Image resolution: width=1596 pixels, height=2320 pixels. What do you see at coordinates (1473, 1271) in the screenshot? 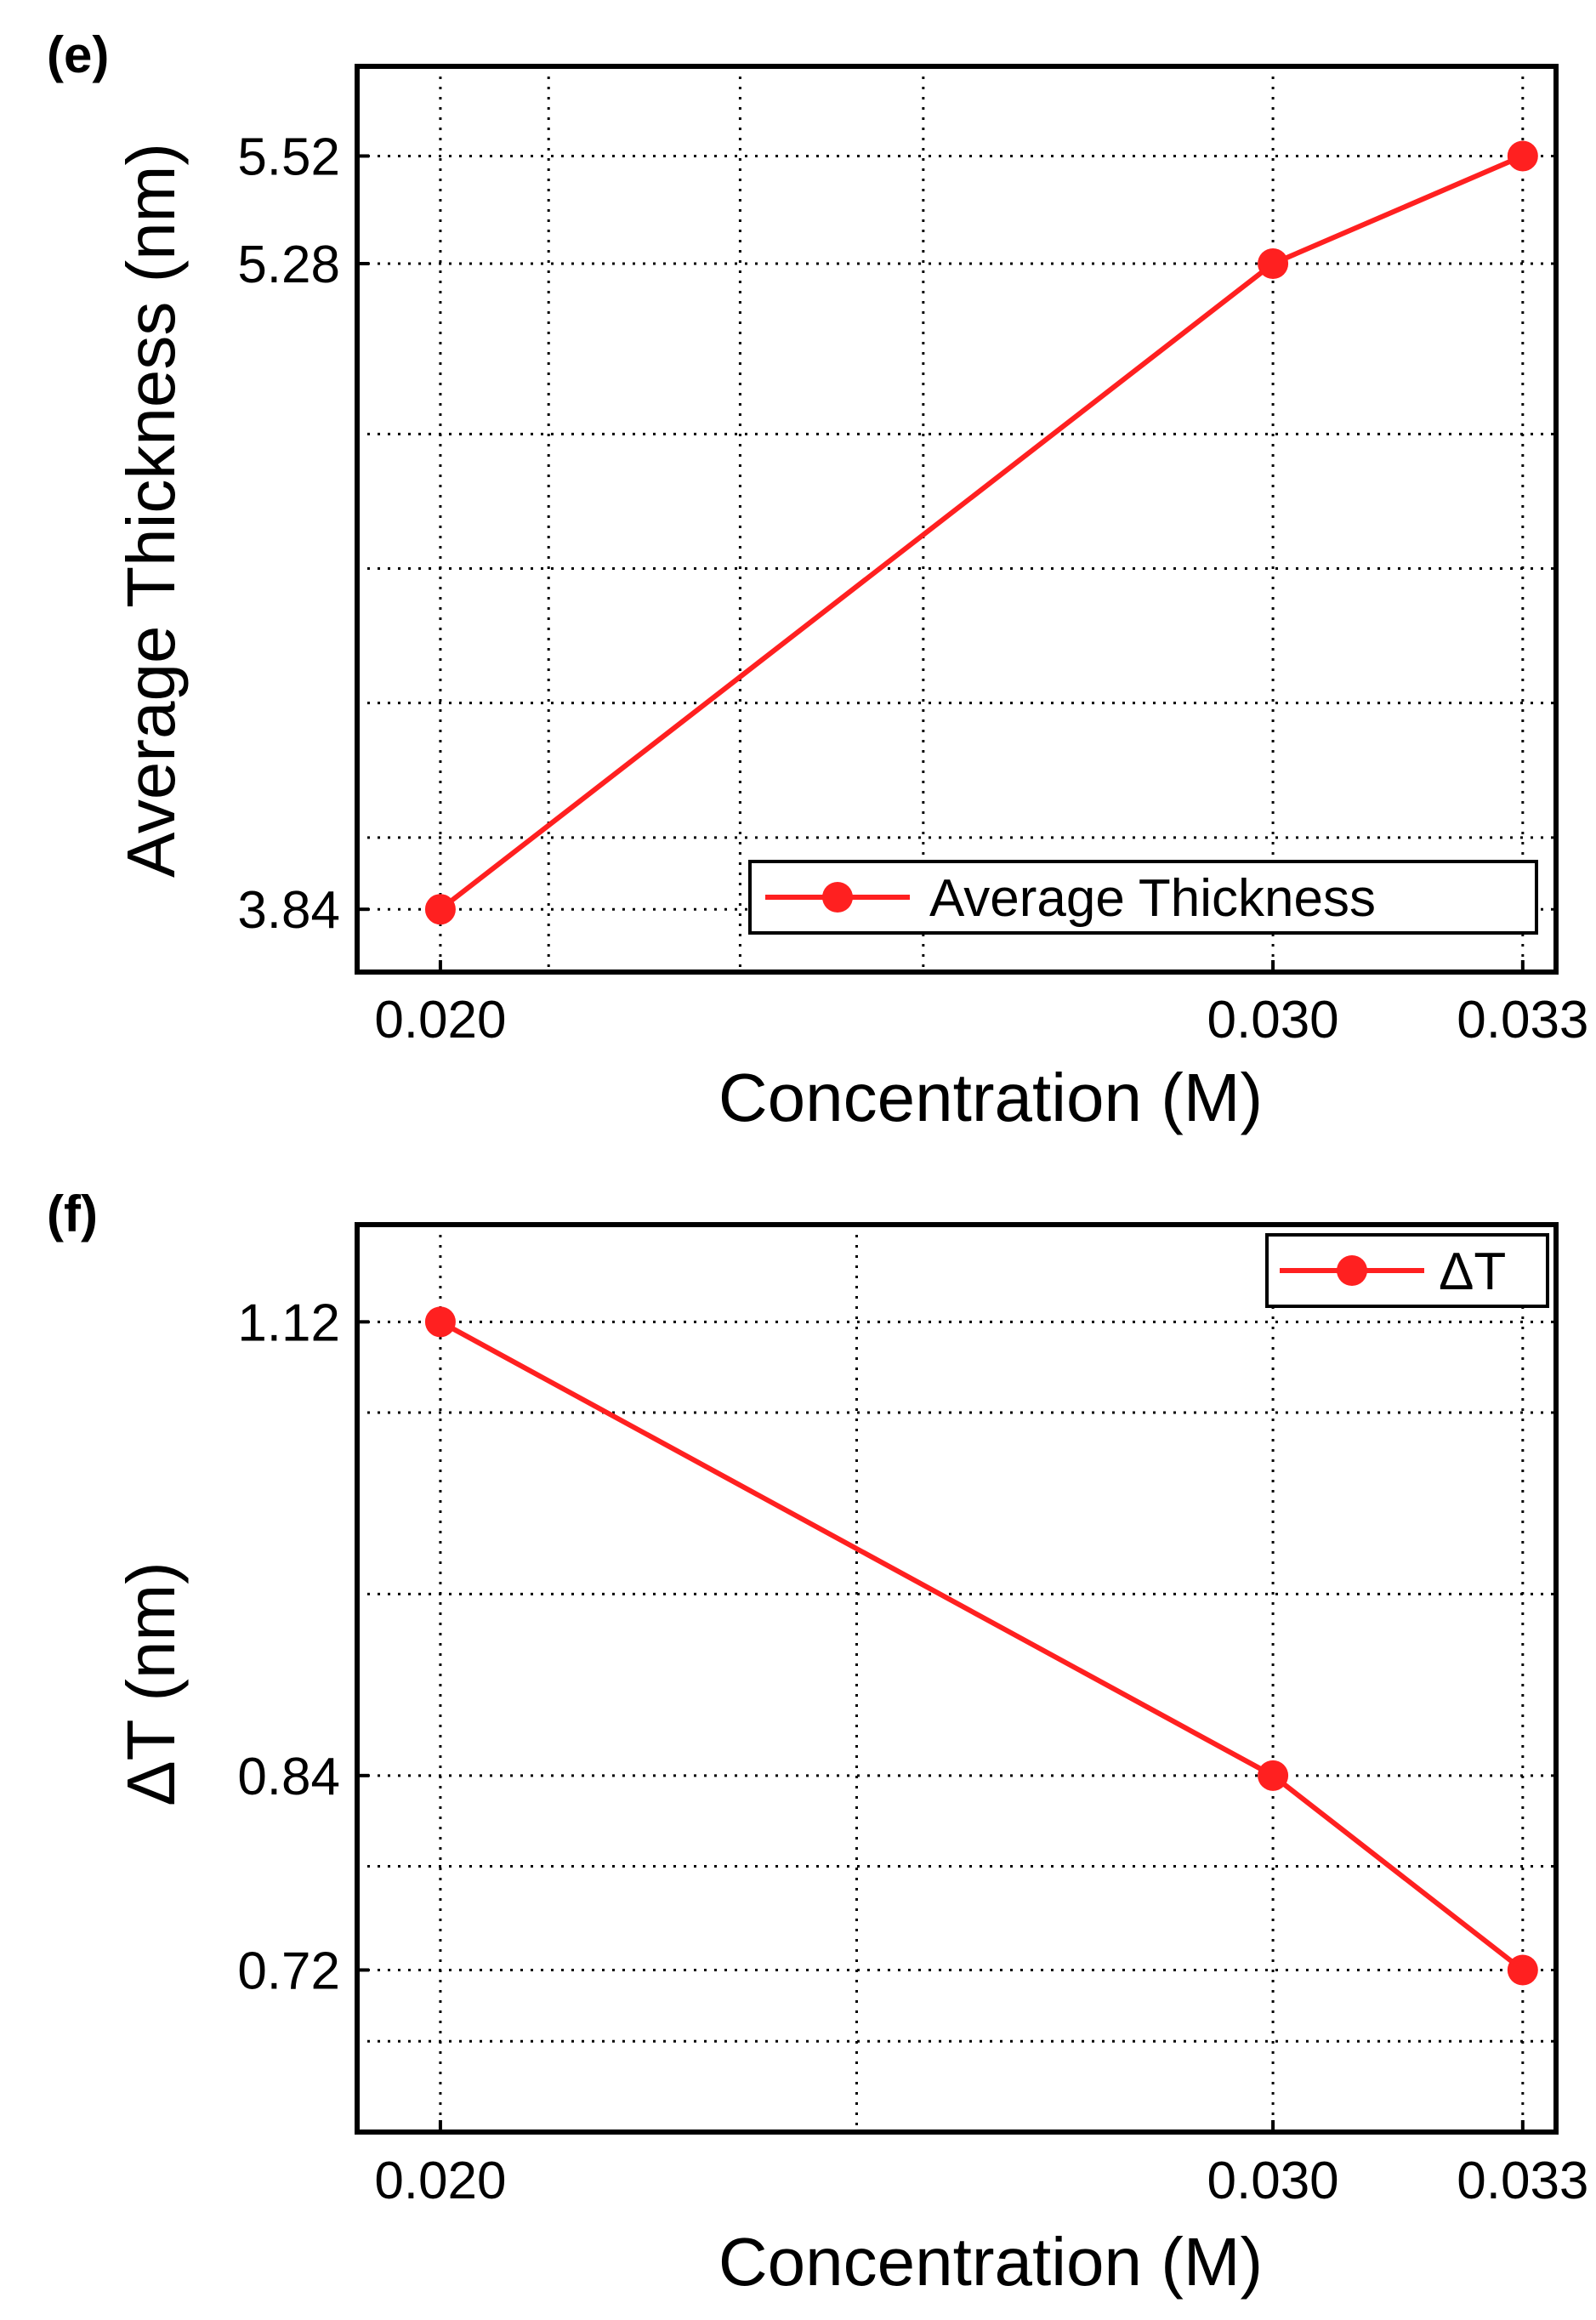
I see `legend-label: ΔT` at bounding box center [1473, 1271].